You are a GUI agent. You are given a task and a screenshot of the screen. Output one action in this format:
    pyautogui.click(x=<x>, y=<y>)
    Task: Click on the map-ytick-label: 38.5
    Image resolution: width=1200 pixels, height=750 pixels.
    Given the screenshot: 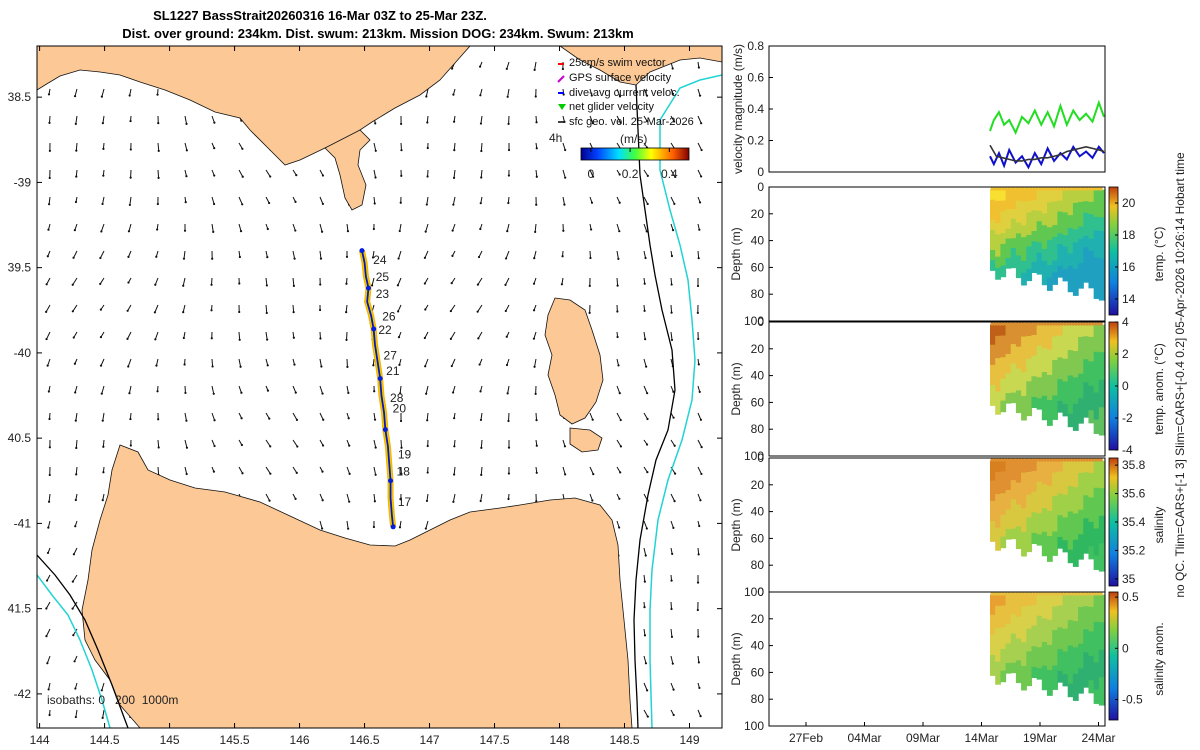 What is the action you would take?
    pyautogui.click(x=20, y=97)
    